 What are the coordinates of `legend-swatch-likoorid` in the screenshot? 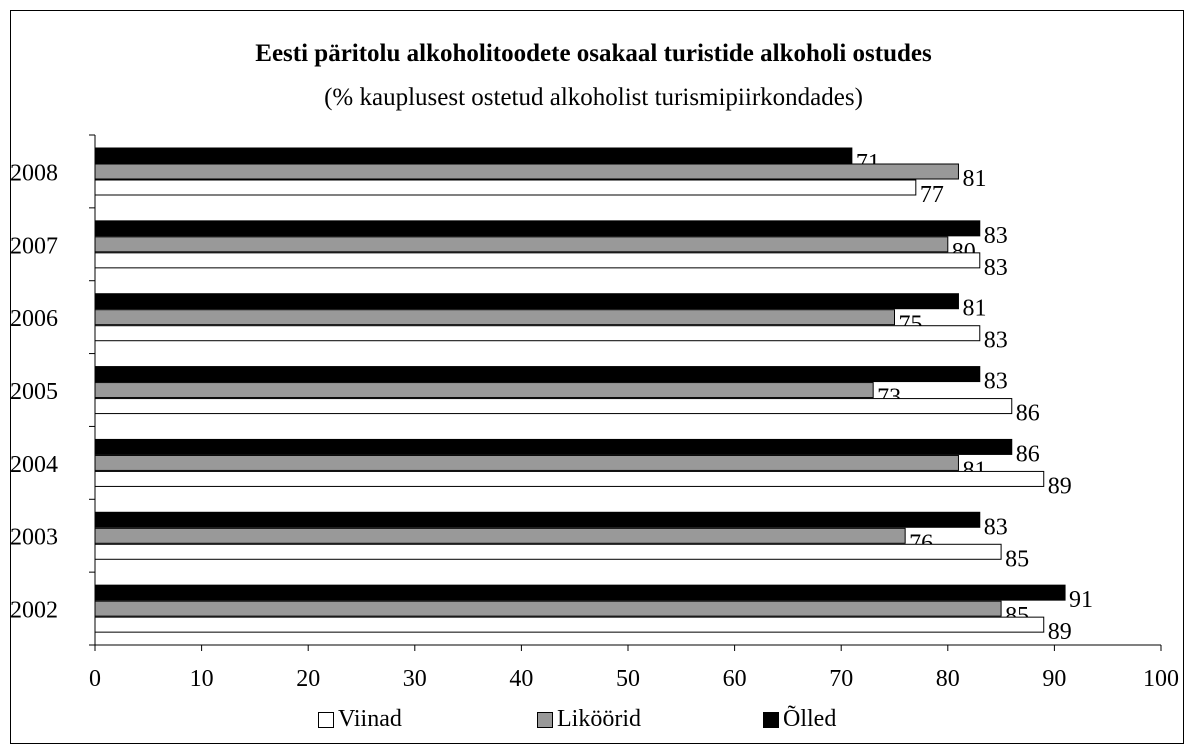 It's located at (545, 719).